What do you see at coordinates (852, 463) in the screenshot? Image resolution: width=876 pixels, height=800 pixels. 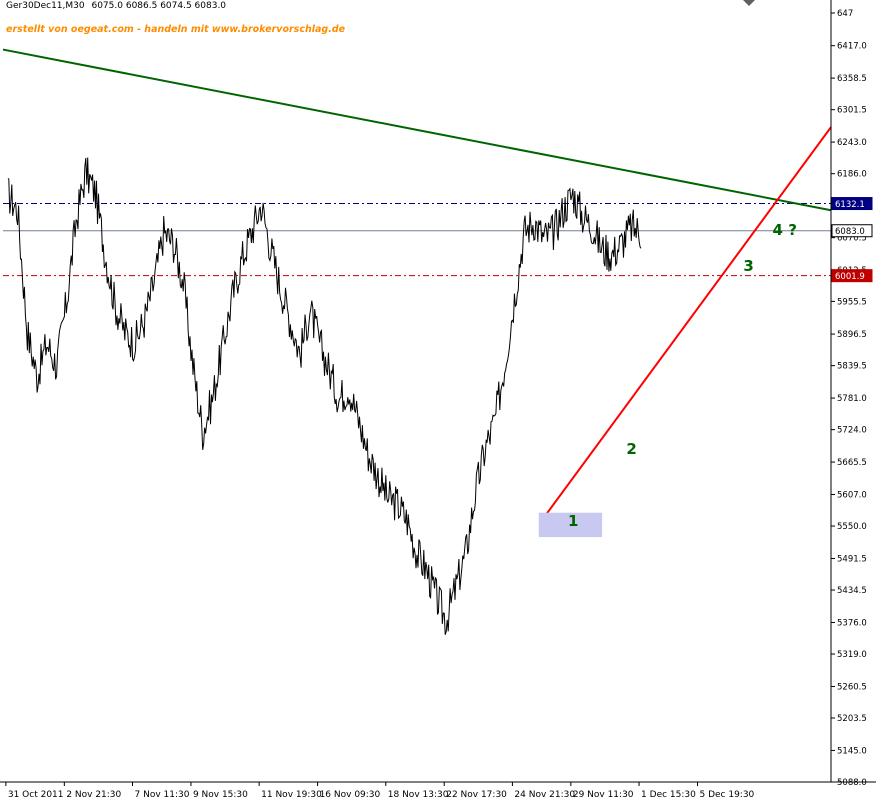 I see `y-tick-label: 5665.5` at bounding box center [852, 463].